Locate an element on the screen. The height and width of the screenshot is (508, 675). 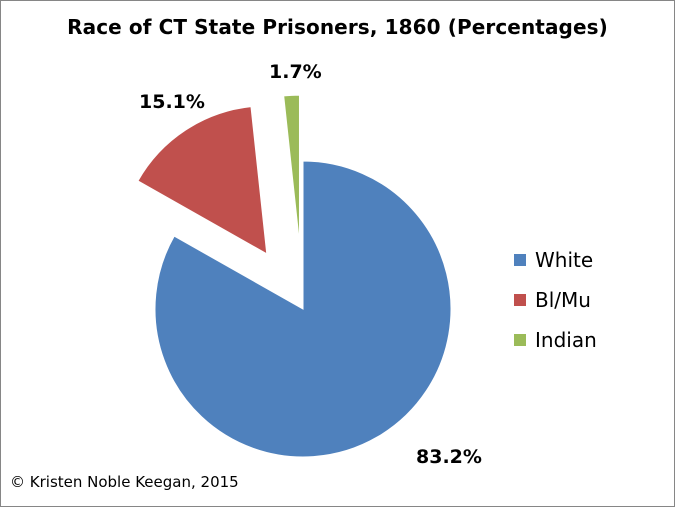
legend-item-white: White is located at coordinates (555, 260).